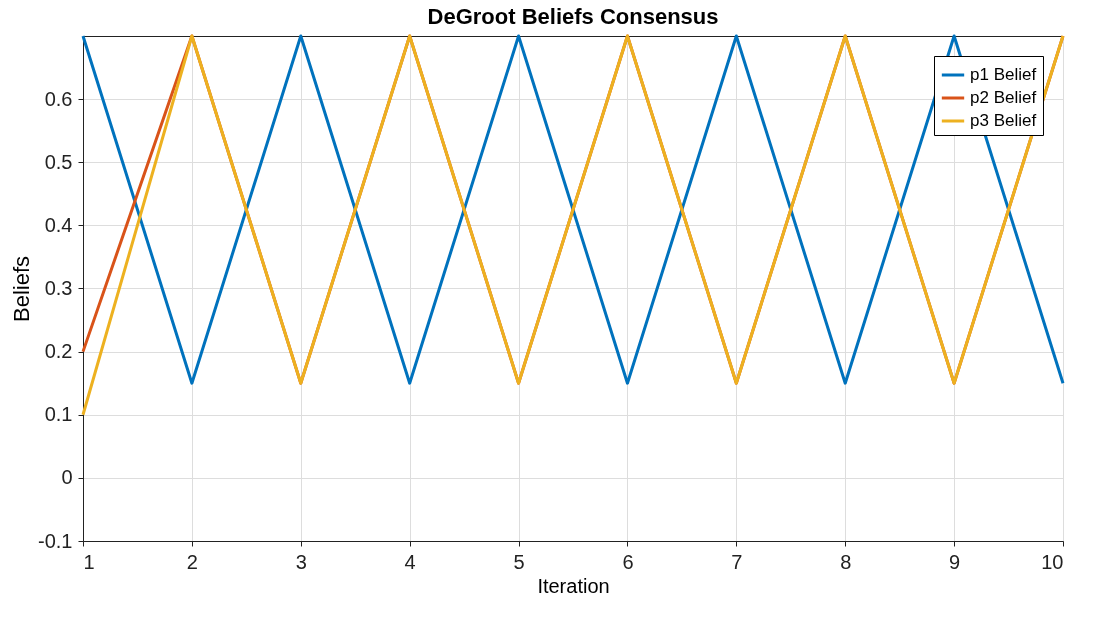 The height and width of the screenshot is (643, 1097). I want to click on y-tick-label: 0.1, so click(58, 414).